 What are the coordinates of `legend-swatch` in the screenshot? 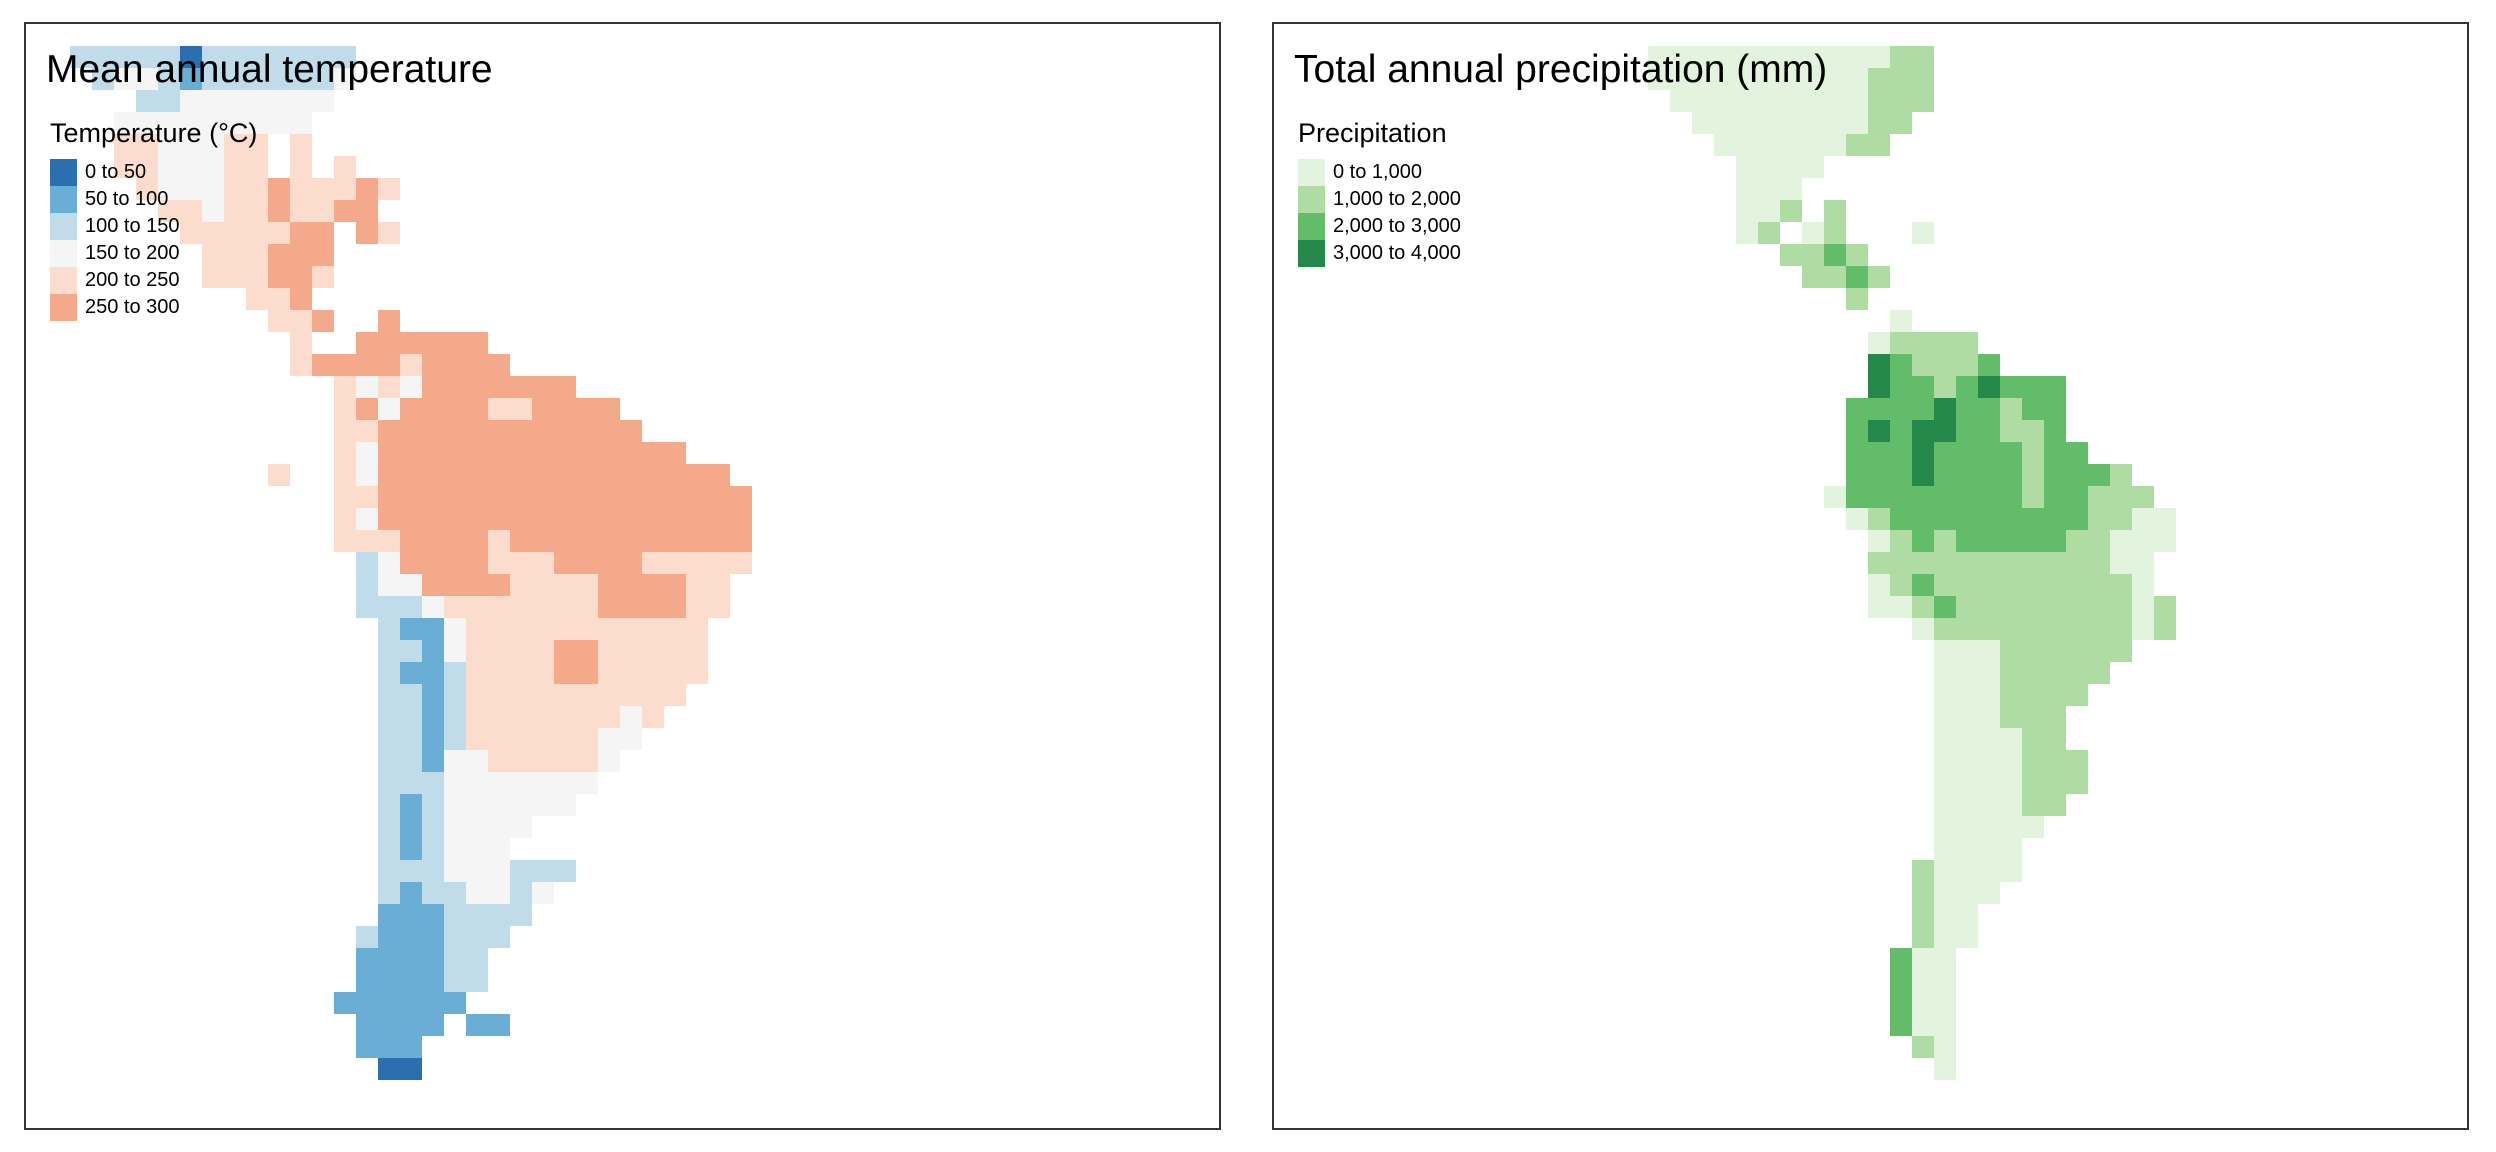 It's located at (63, 199).